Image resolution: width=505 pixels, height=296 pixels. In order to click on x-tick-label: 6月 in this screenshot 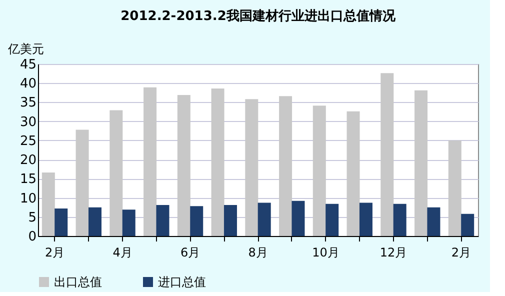, I will do `click(190, 253)`.